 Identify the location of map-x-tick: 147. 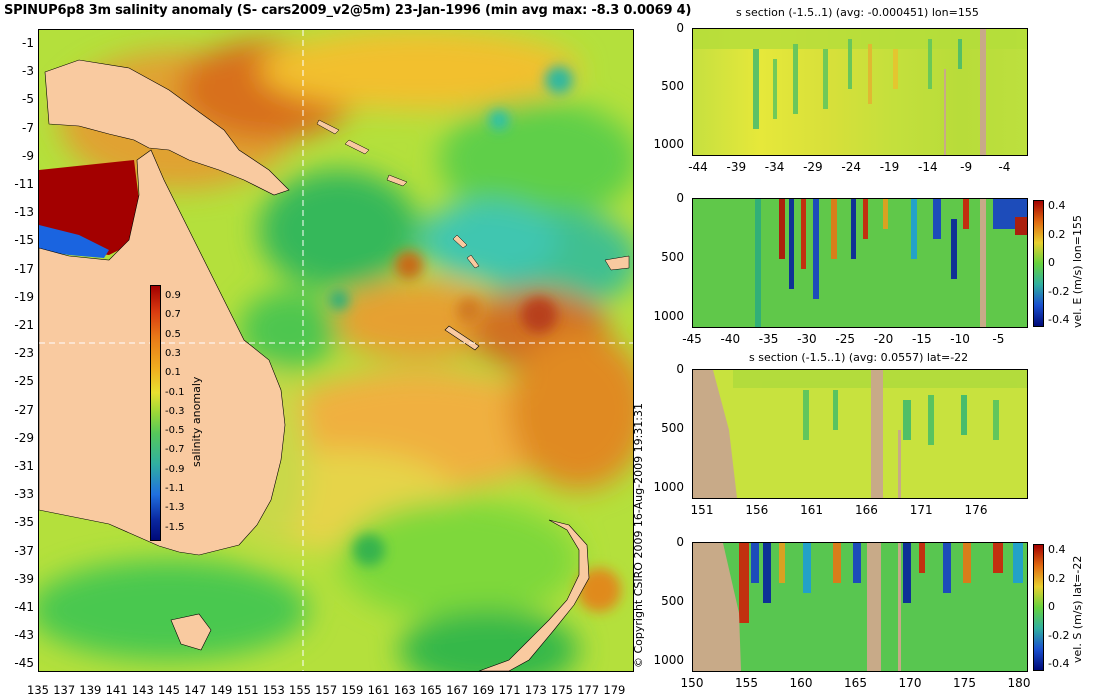
(195, 690).